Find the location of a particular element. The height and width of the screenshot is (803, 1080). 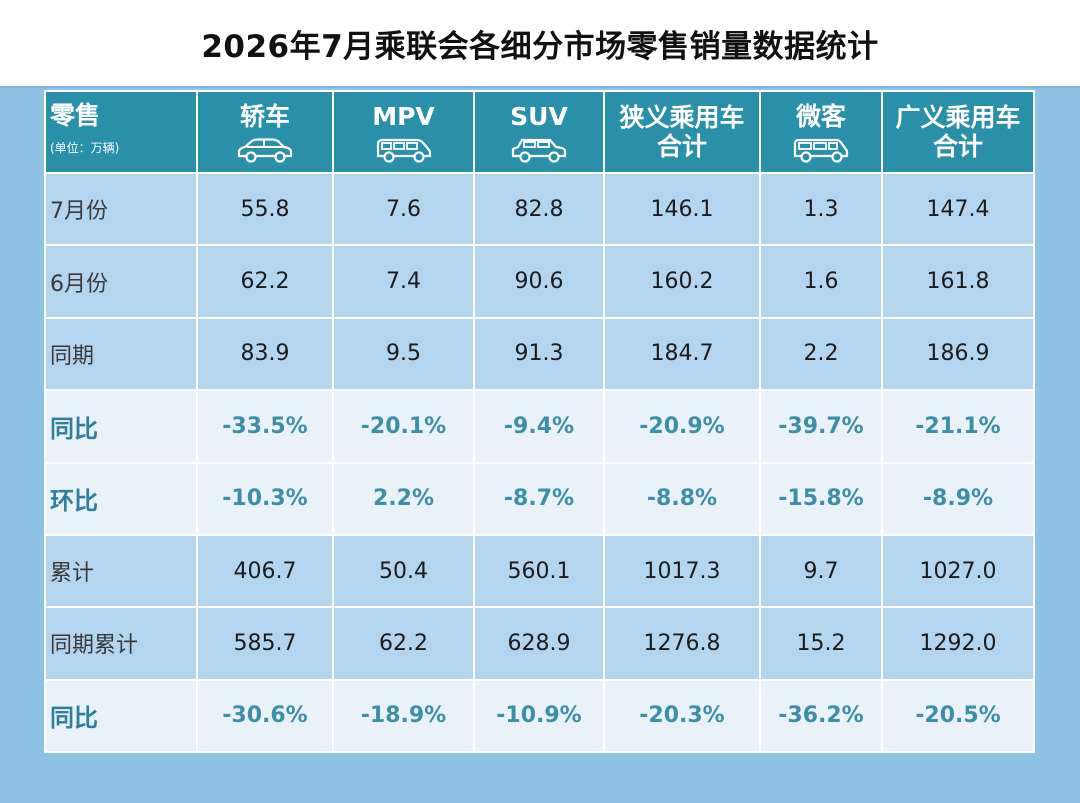

column-header-microvan: 微客 is located at coordinates (821, 132).